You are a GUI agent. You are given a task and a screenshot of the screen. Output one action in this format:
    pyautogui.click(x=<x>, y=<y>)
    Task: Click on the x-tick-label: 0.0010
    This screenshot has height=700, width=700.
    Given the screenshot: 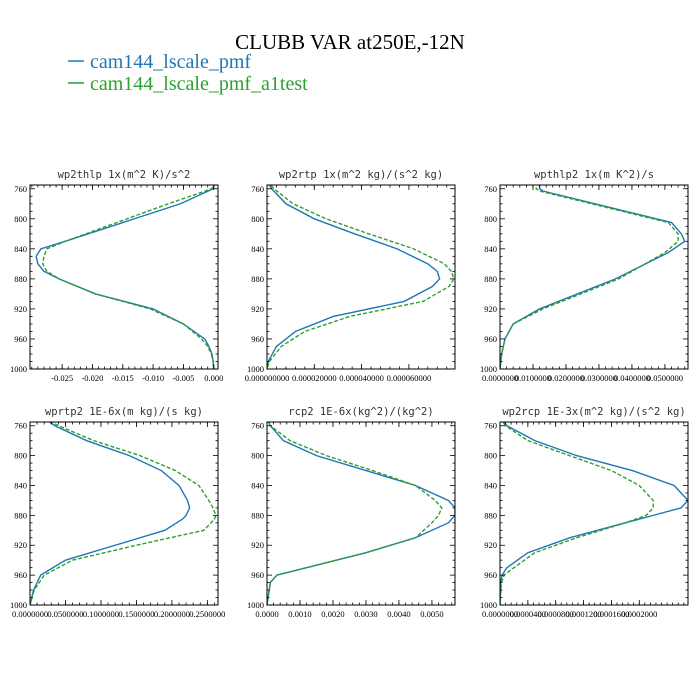 What is the action you would take?
    pyautogui.click(x=299, y=614)
    